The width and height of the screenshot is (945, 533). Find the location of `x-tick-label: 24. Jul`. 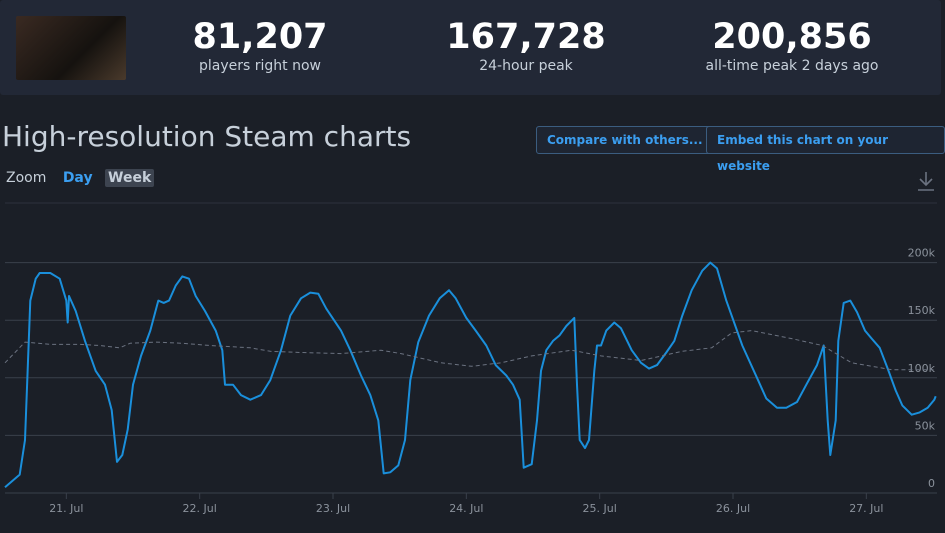

x-tick-label: 24. Jul is located at coordinates (466, 508).